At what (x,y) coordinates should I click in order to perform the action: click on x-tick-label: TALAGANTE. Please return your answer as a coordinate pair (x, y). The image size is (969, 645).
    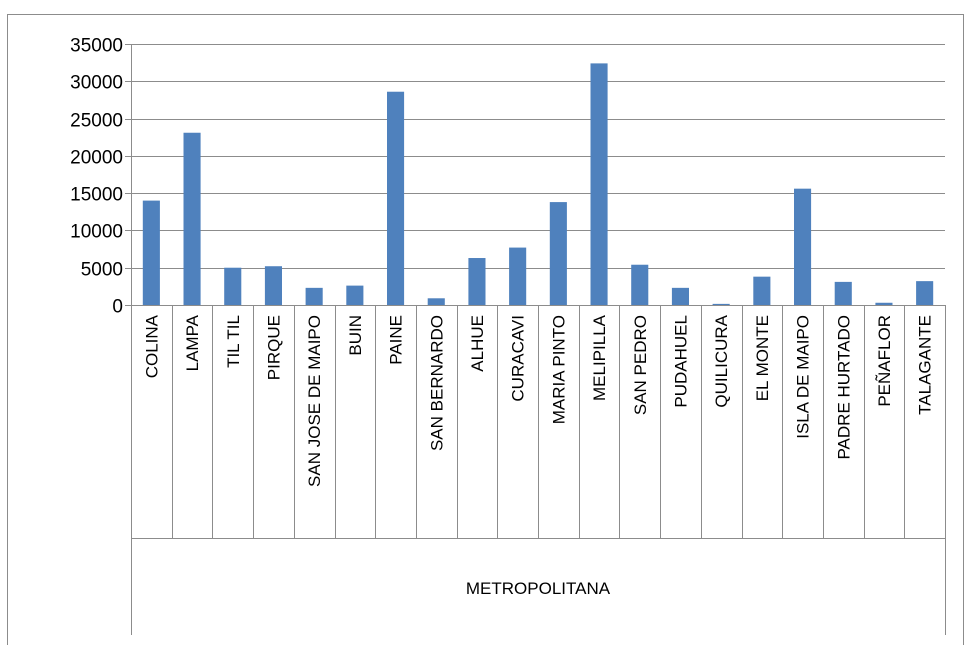
    Looking at the image, I should click on (925, 365).